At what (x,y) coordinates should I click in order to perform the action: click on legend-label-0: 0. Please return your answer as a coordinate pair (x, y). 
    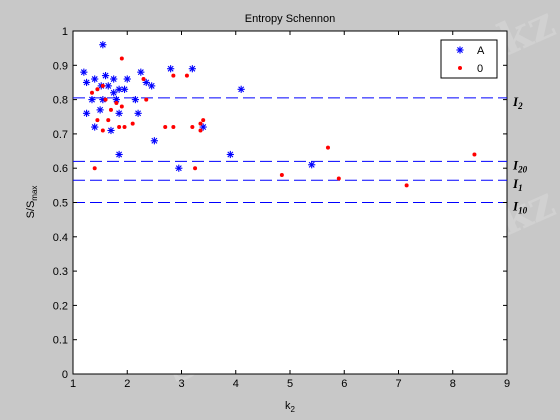
    Looking at the image, I should click on (480, 69).